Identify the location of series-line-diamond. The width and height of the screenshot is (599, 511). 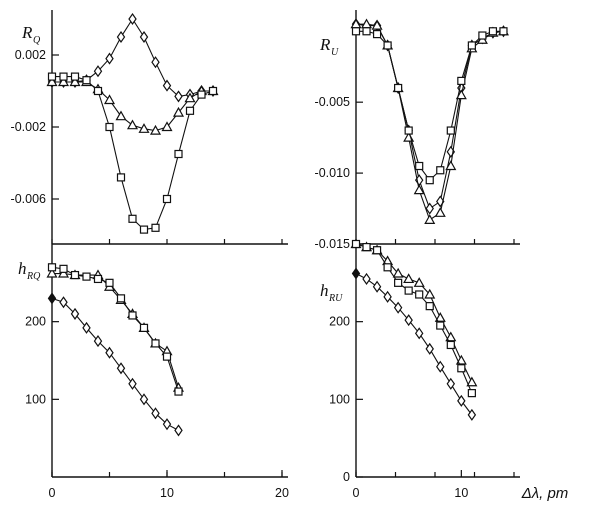
(115, 364).